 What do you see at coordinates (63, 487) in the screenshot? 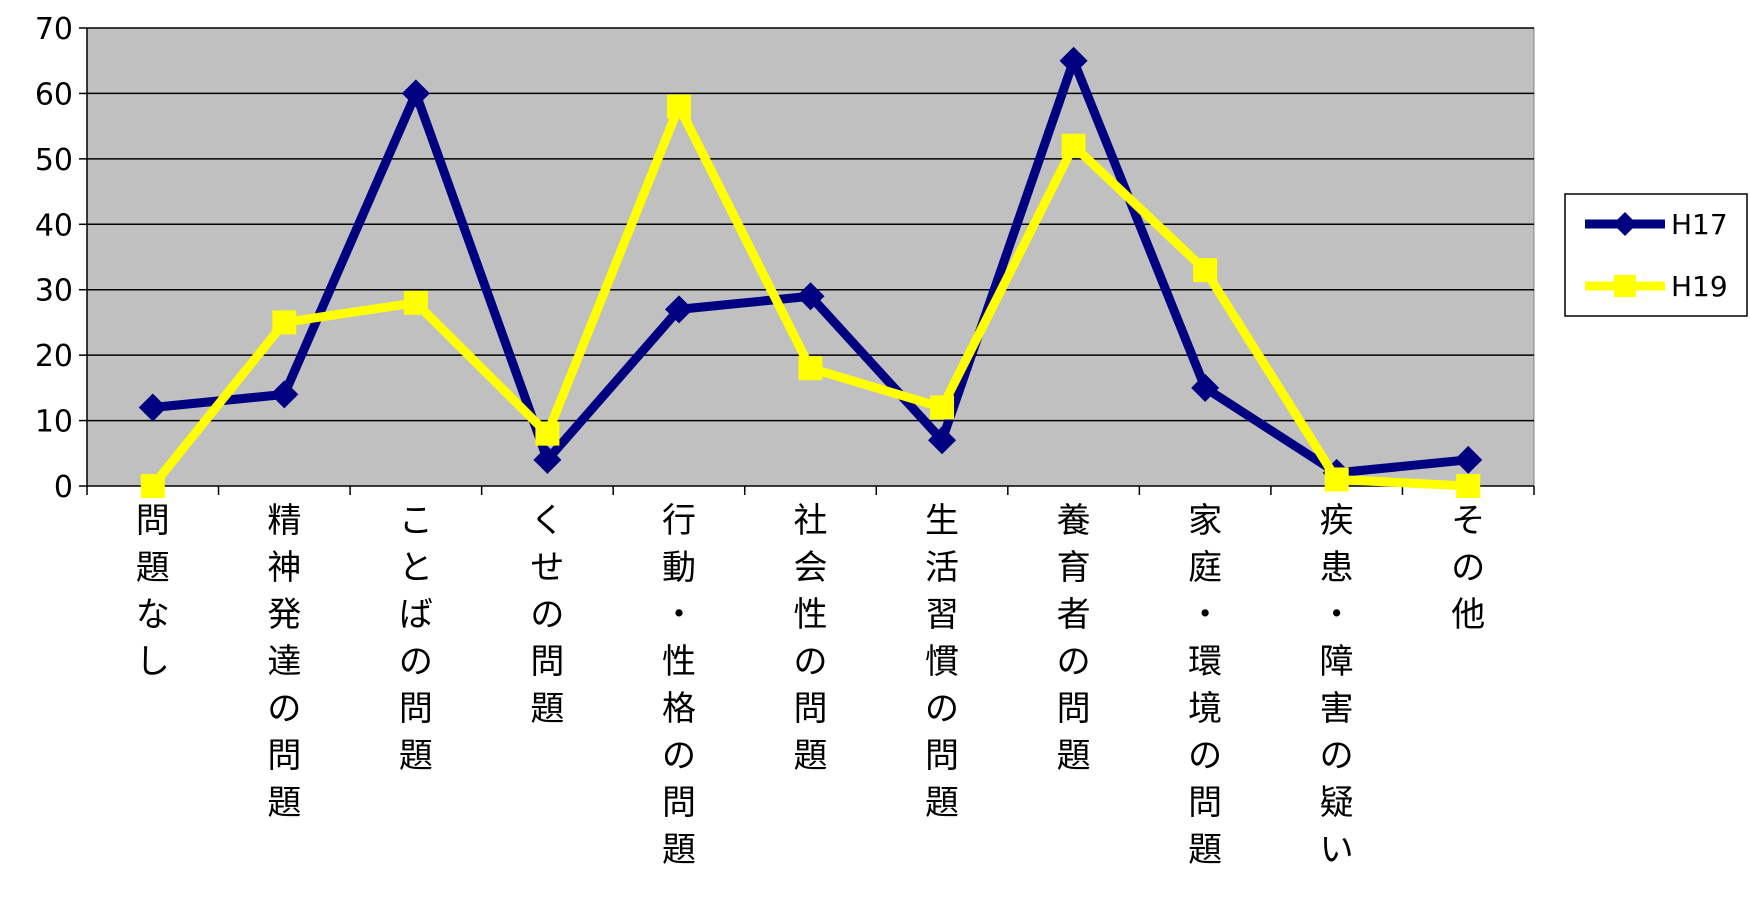
I see `y-tick-label: 0` at bounding box center [63, 487].